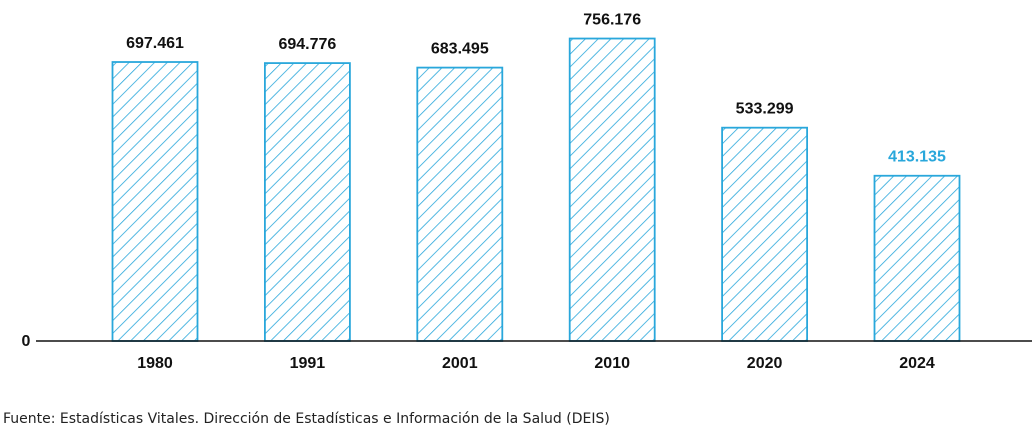  I want to click on bar-2010, so click(612, 189).